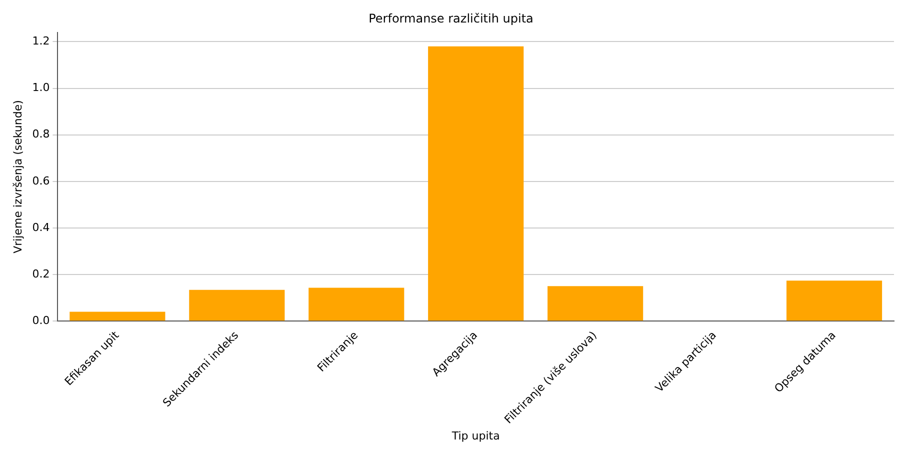 Image resolution: width=906 pixels, height=451 pixels. I want to click on y-tick-label: 1.2, so click(41, 41).